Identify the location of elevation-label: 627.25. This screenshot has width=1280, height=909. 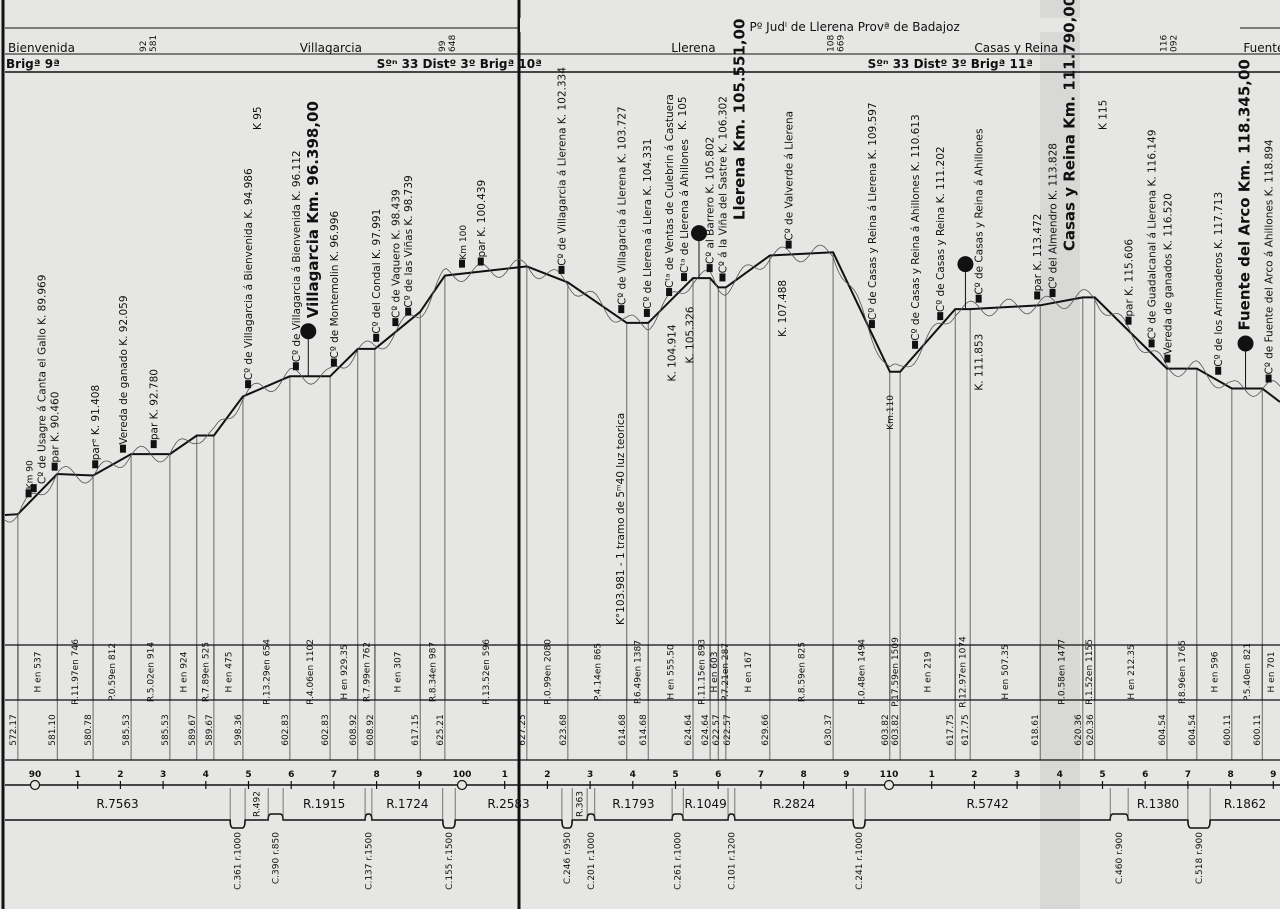
(523, 730).